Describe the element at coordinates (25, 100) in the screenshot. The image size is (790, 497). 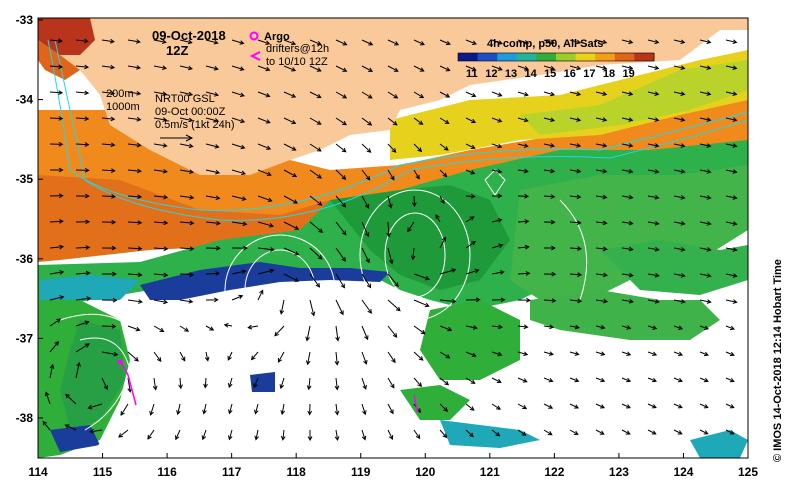
I see `y-tick-label: -34` at that location.